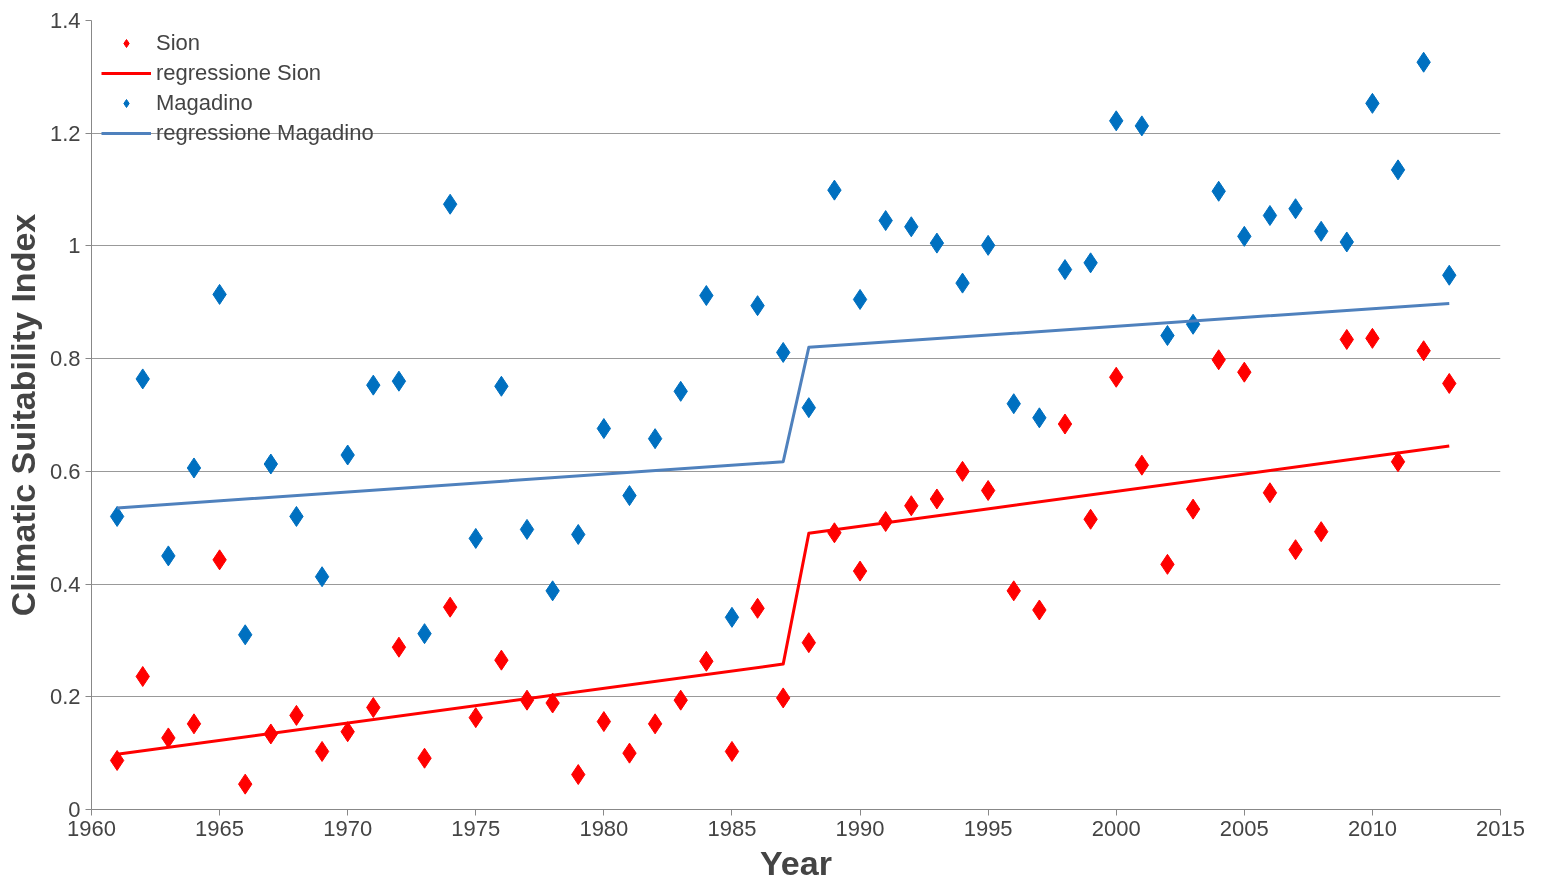 The height and width of the screenshot is (888, 1544). What do you see at coordinates (796, 862) in the screenshot?
I see `x-axis-title: Year` at bounding box center [796, 862].